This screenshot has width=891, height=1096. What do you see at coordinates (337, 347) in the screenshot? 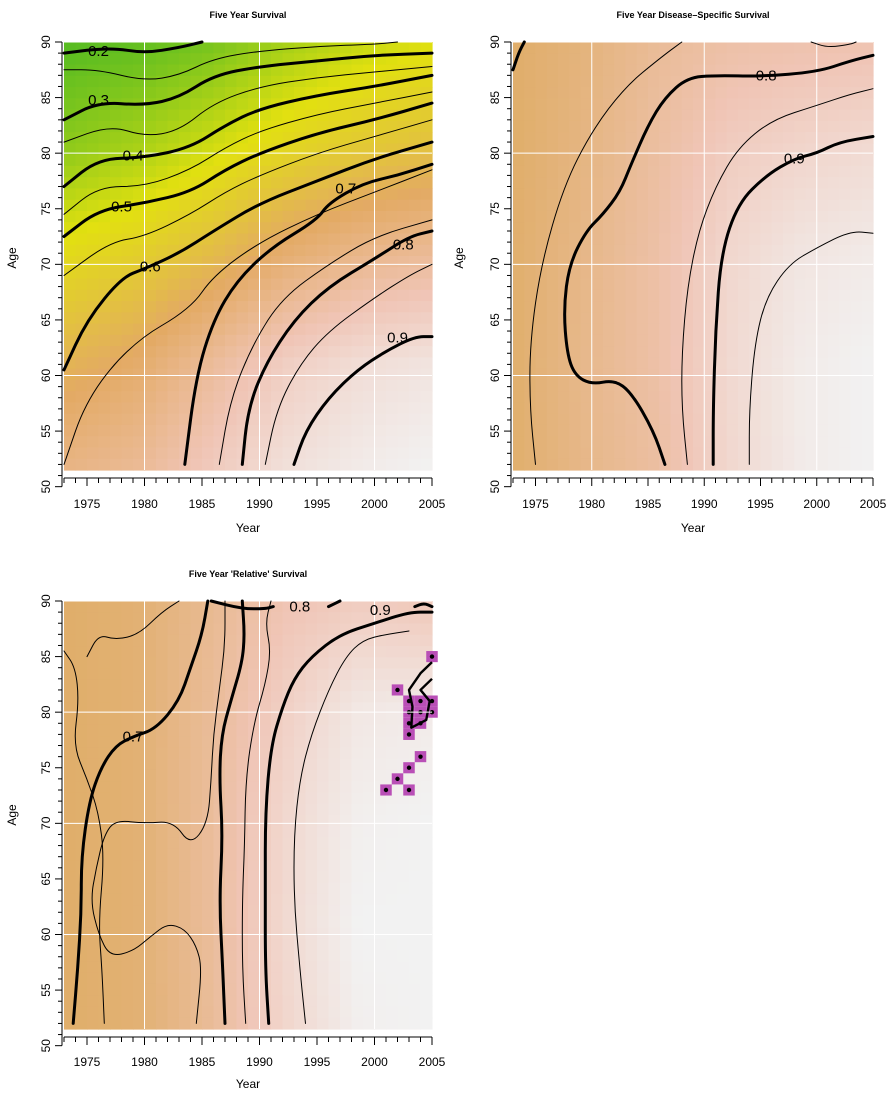
I see `contour-line-major` at bounding box center [337, 347].